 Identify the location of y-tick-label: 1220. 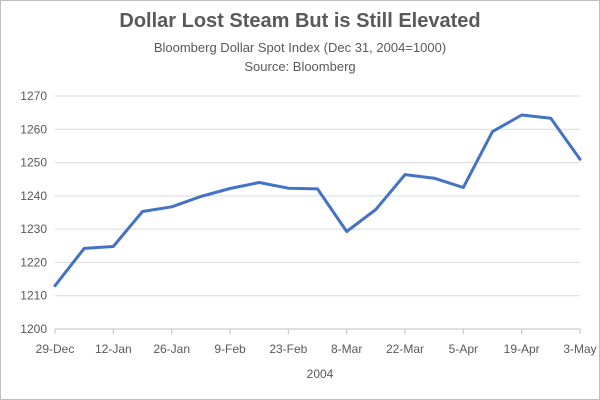
(33, 262).